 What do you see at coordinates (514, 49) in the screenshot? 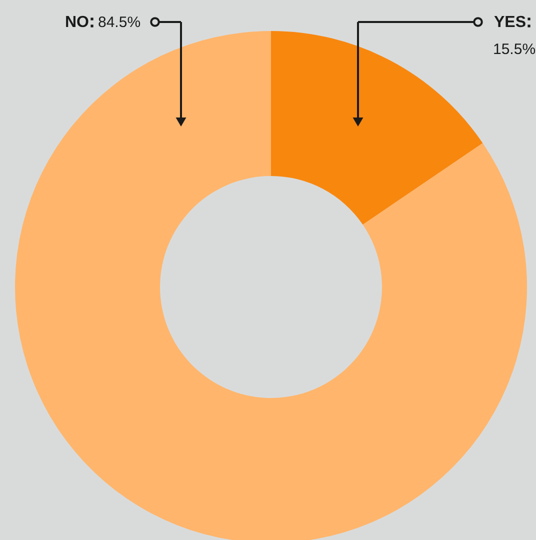
I see `data-label: 15.5%` at bounding box center [514, 49].